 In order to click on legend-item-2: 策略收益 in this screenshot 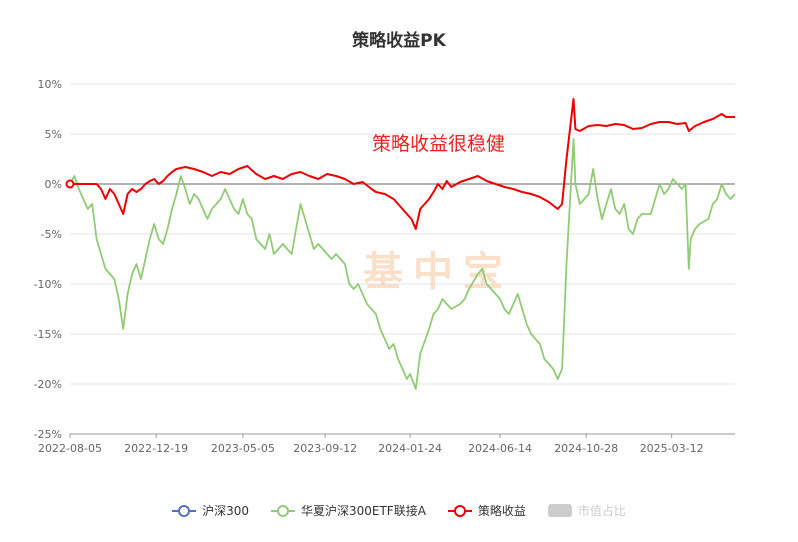, I will do `click(486, 510)`.